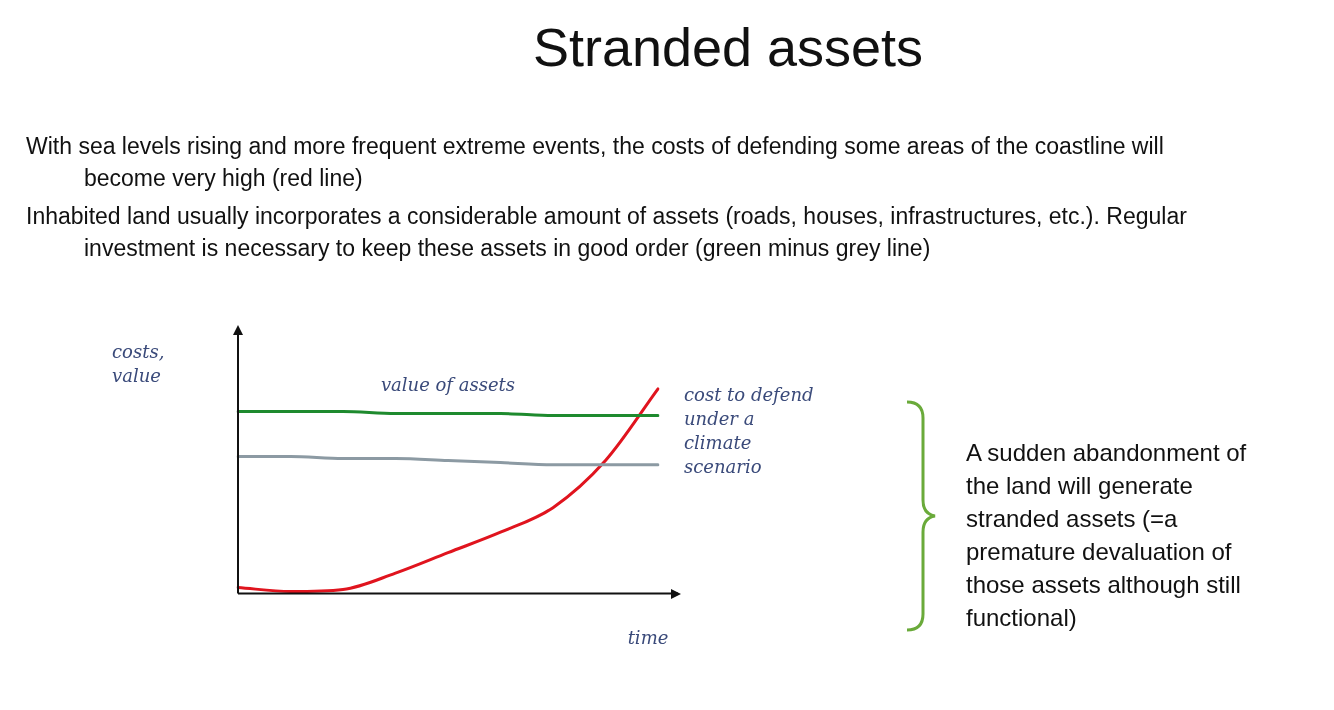 The image size is (1334, 710). I want to click on y-axis-title: costs, value, so click(138, 363).